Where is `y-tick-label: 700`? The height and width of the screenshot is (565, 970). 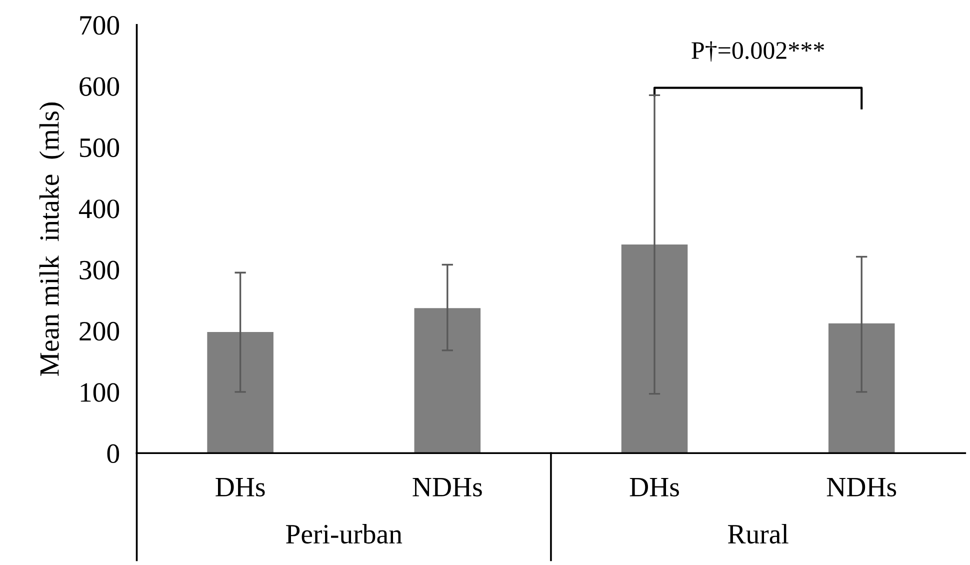 y-tick-label: 700 is located at coordinates (100, 25).